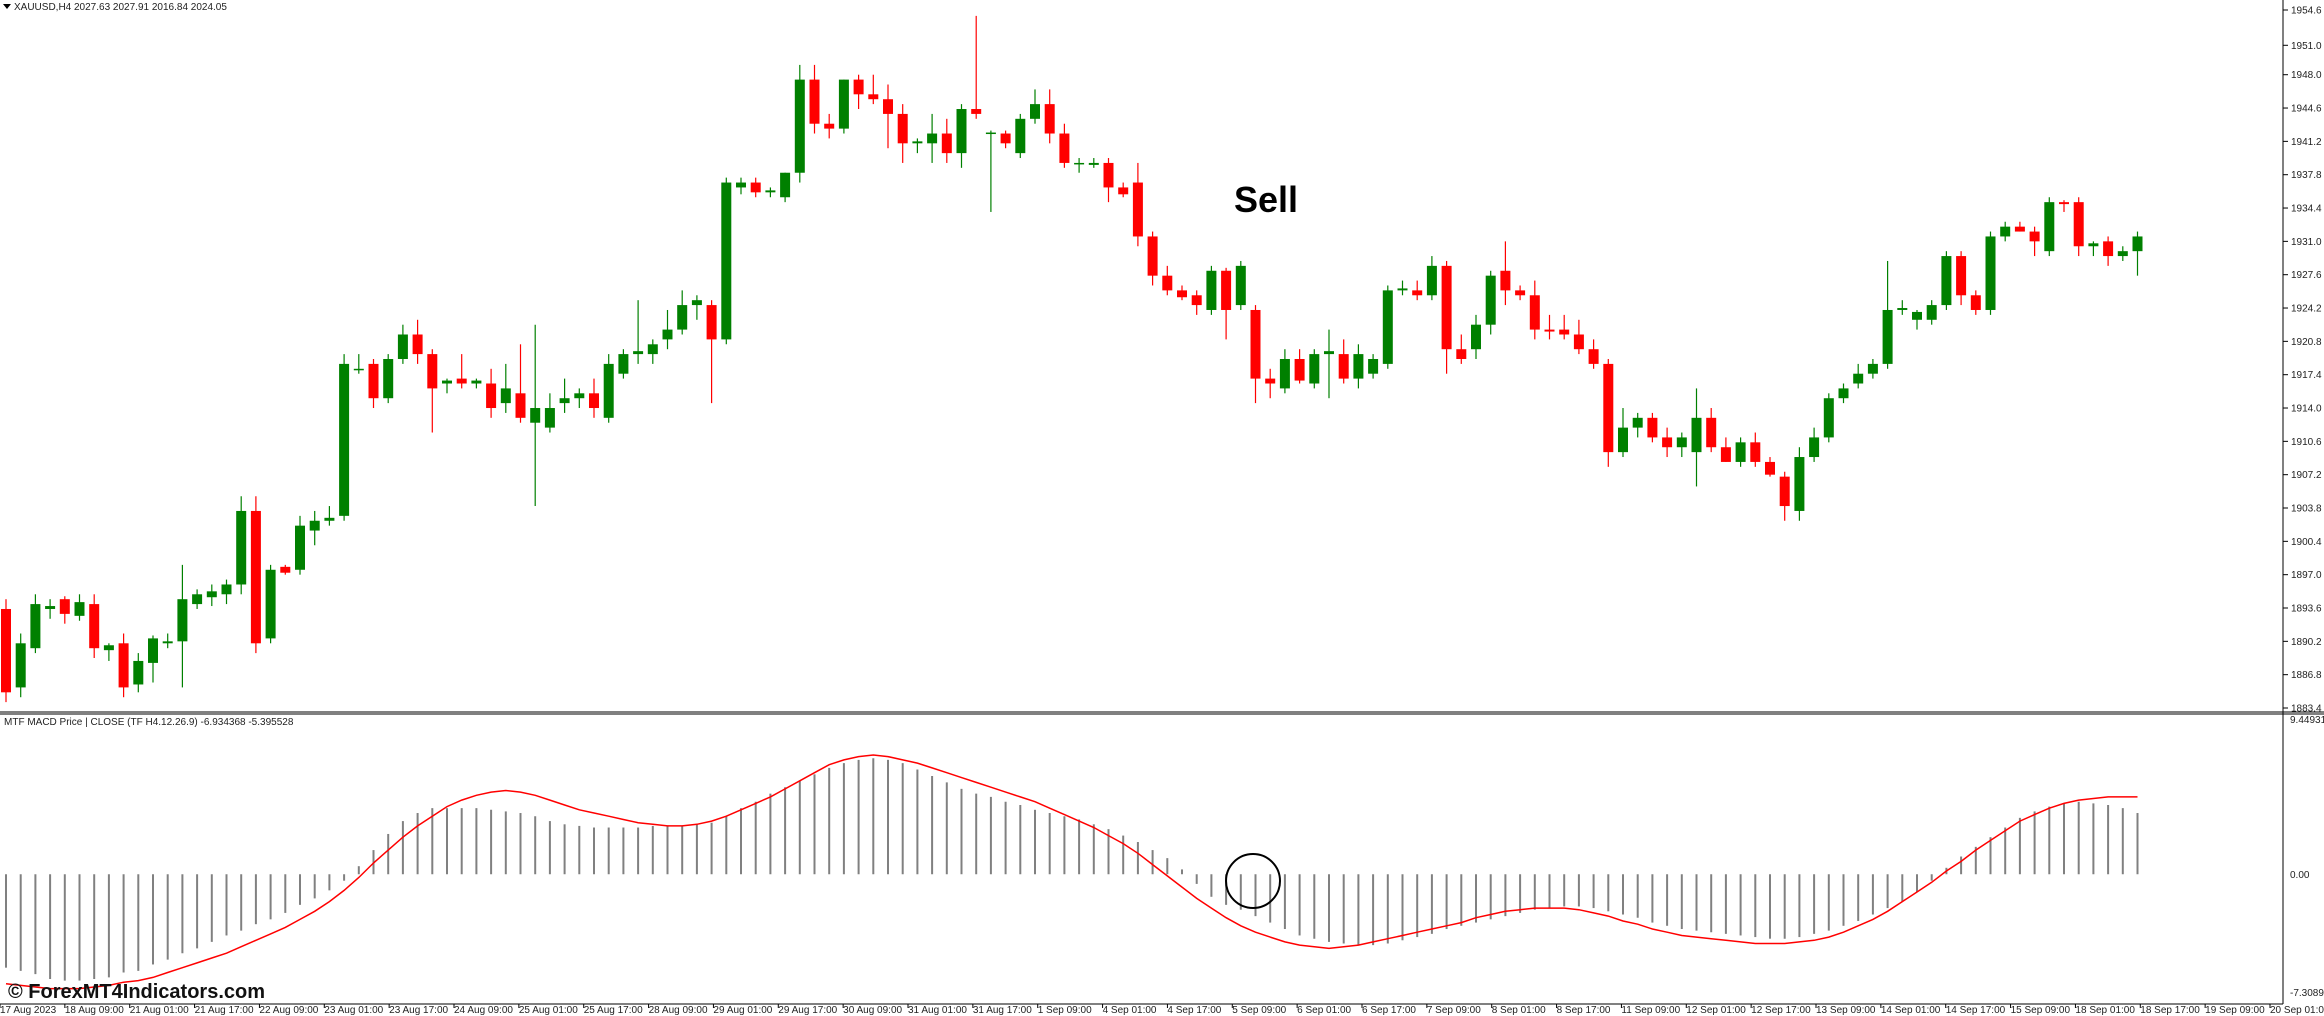 The height and width of the screenshot is (1016, 2324). Describe the element at coordinates (2306, 109) in the screenshot. I see `price-tick-label: 1944.6` at that location.